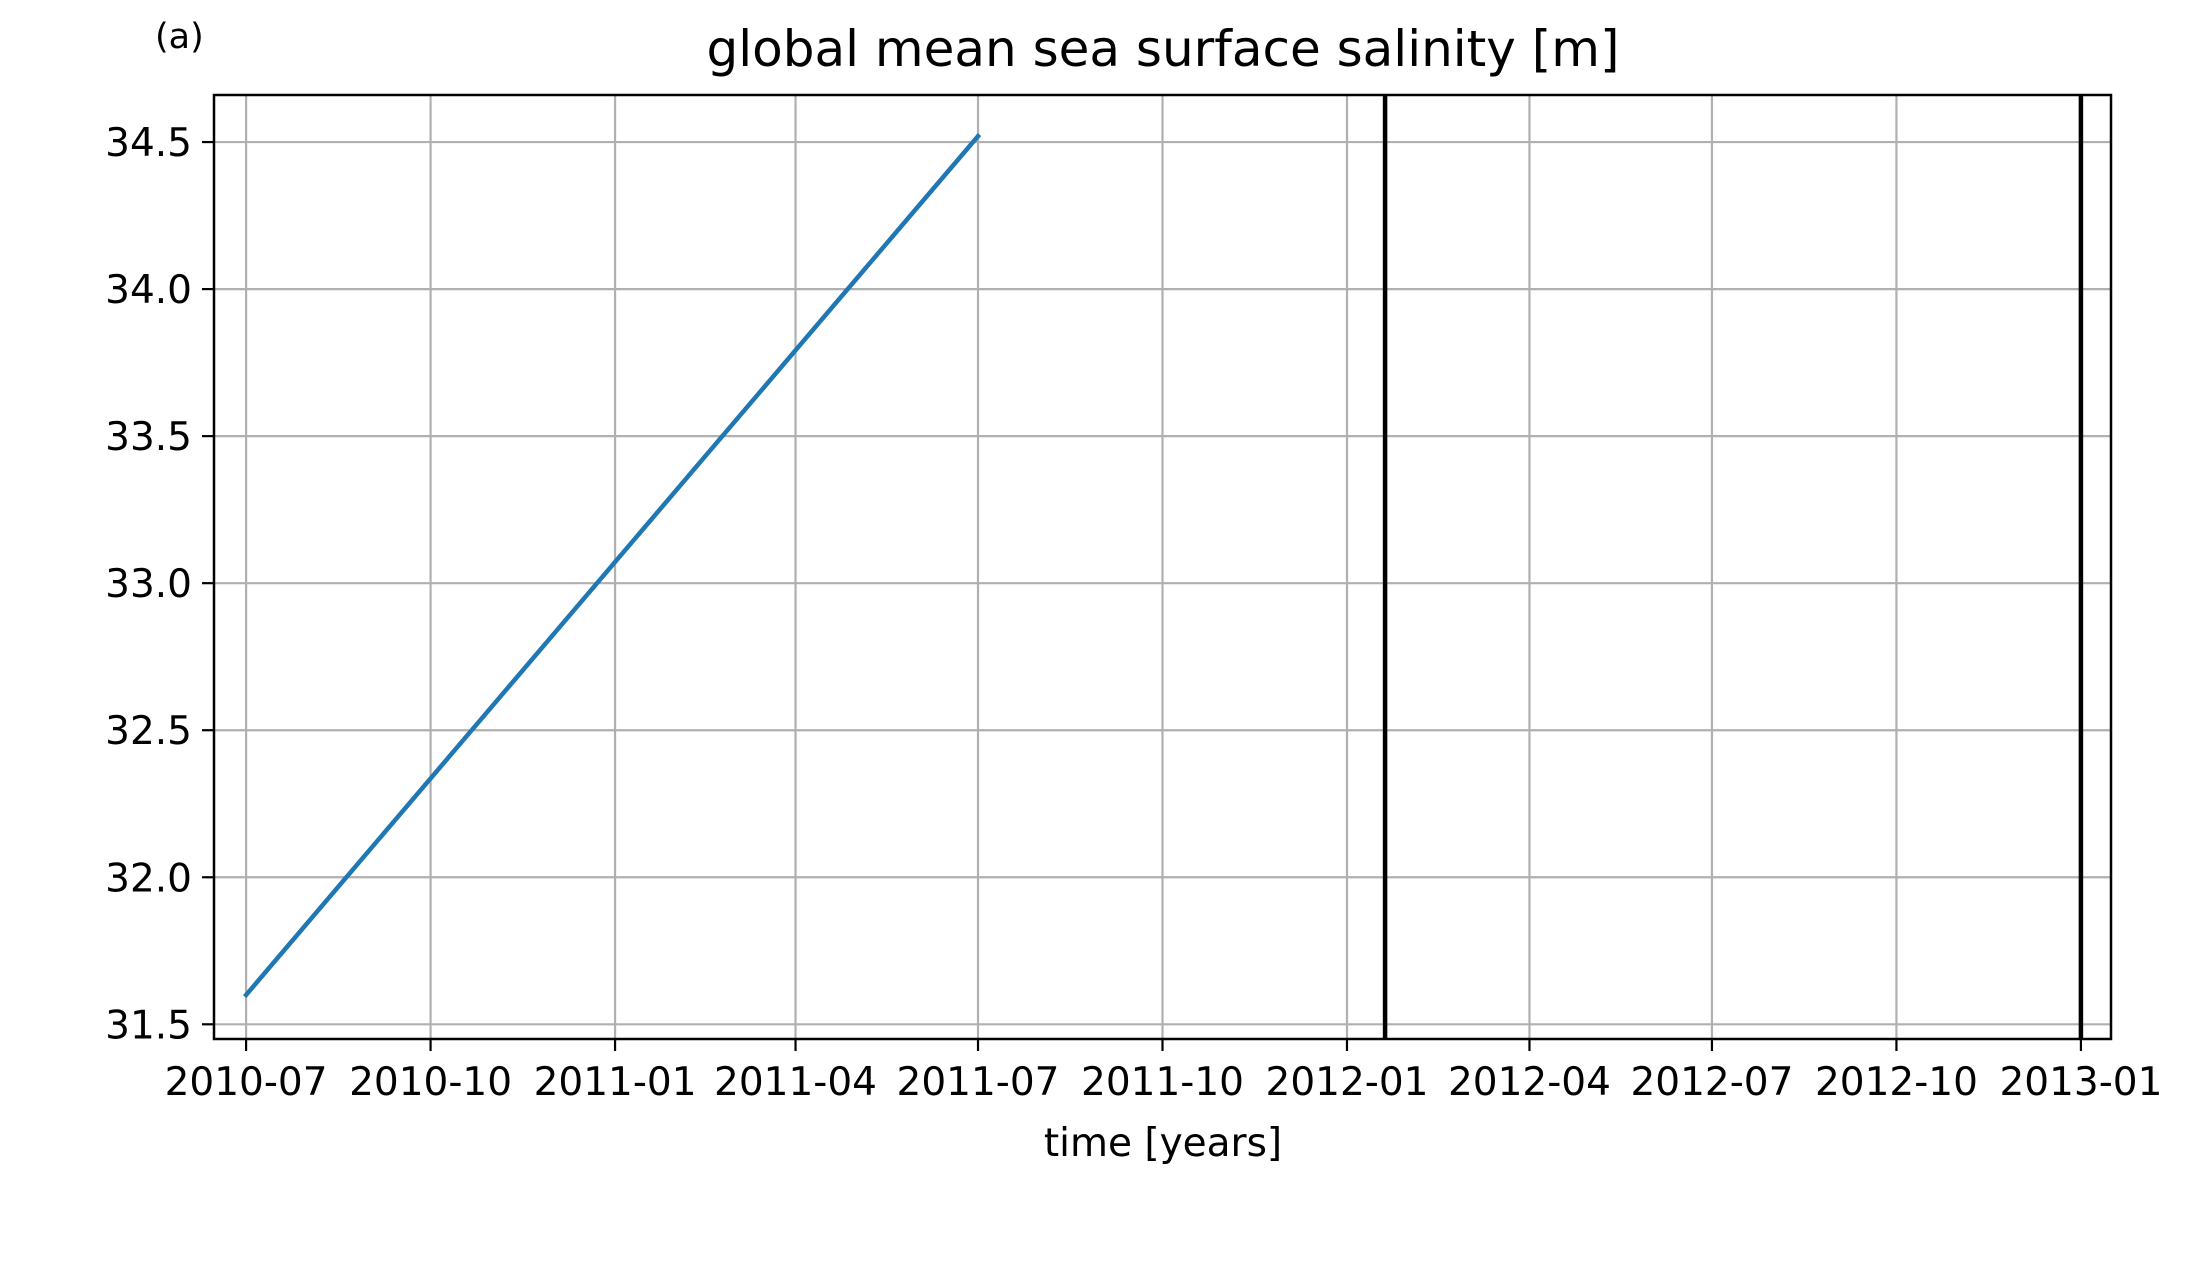  Describe the element at coordinates (148, 878) in the screenshot. I see `y-tick-label: 32.0` at that location.